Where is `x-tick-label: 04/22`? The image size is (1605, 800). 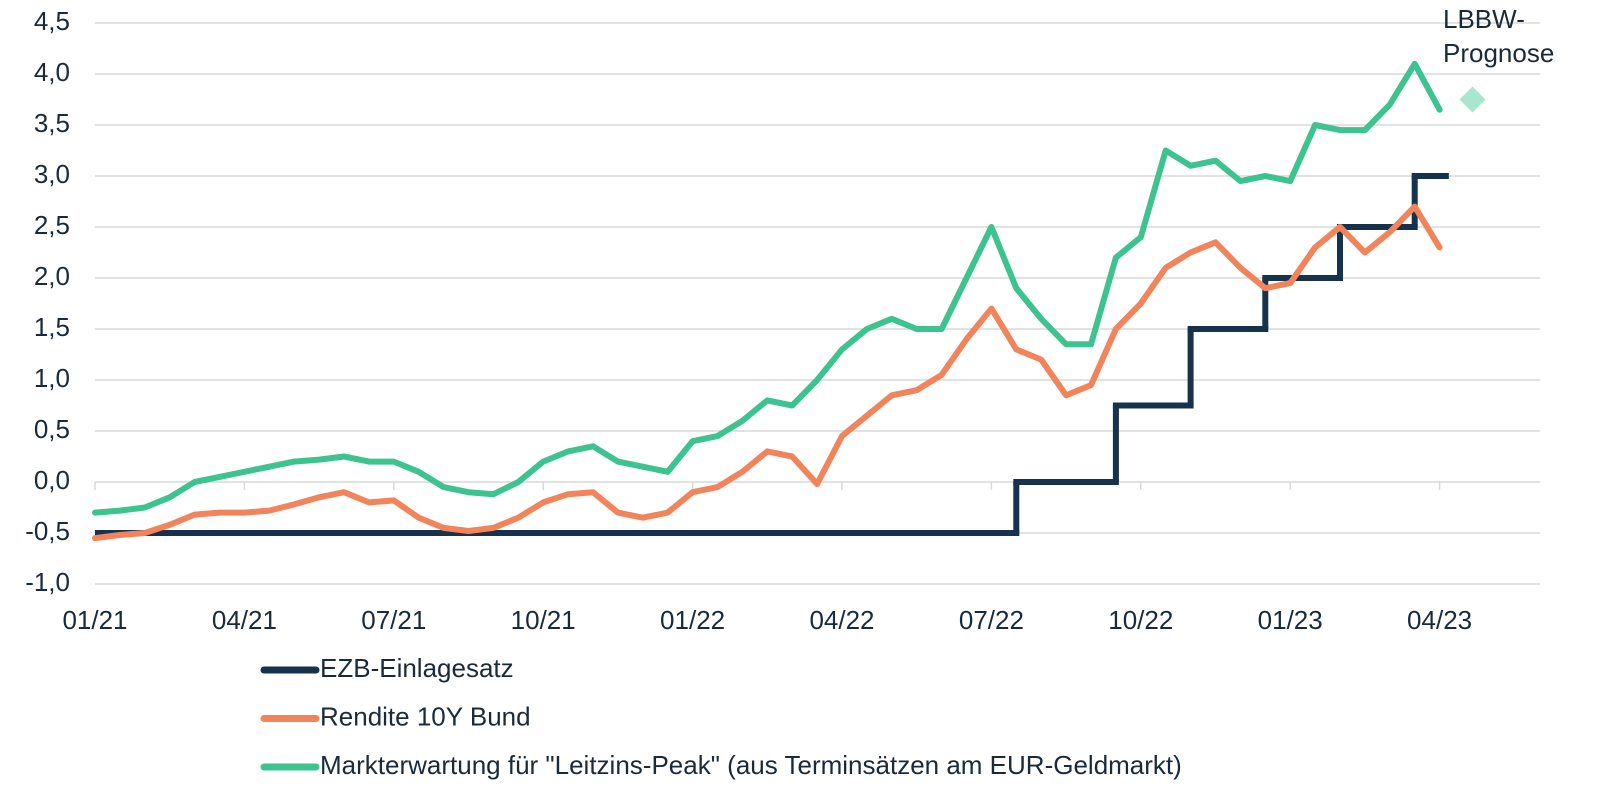
x-tick-label: 04/22 is located at coordinates (841, 620).